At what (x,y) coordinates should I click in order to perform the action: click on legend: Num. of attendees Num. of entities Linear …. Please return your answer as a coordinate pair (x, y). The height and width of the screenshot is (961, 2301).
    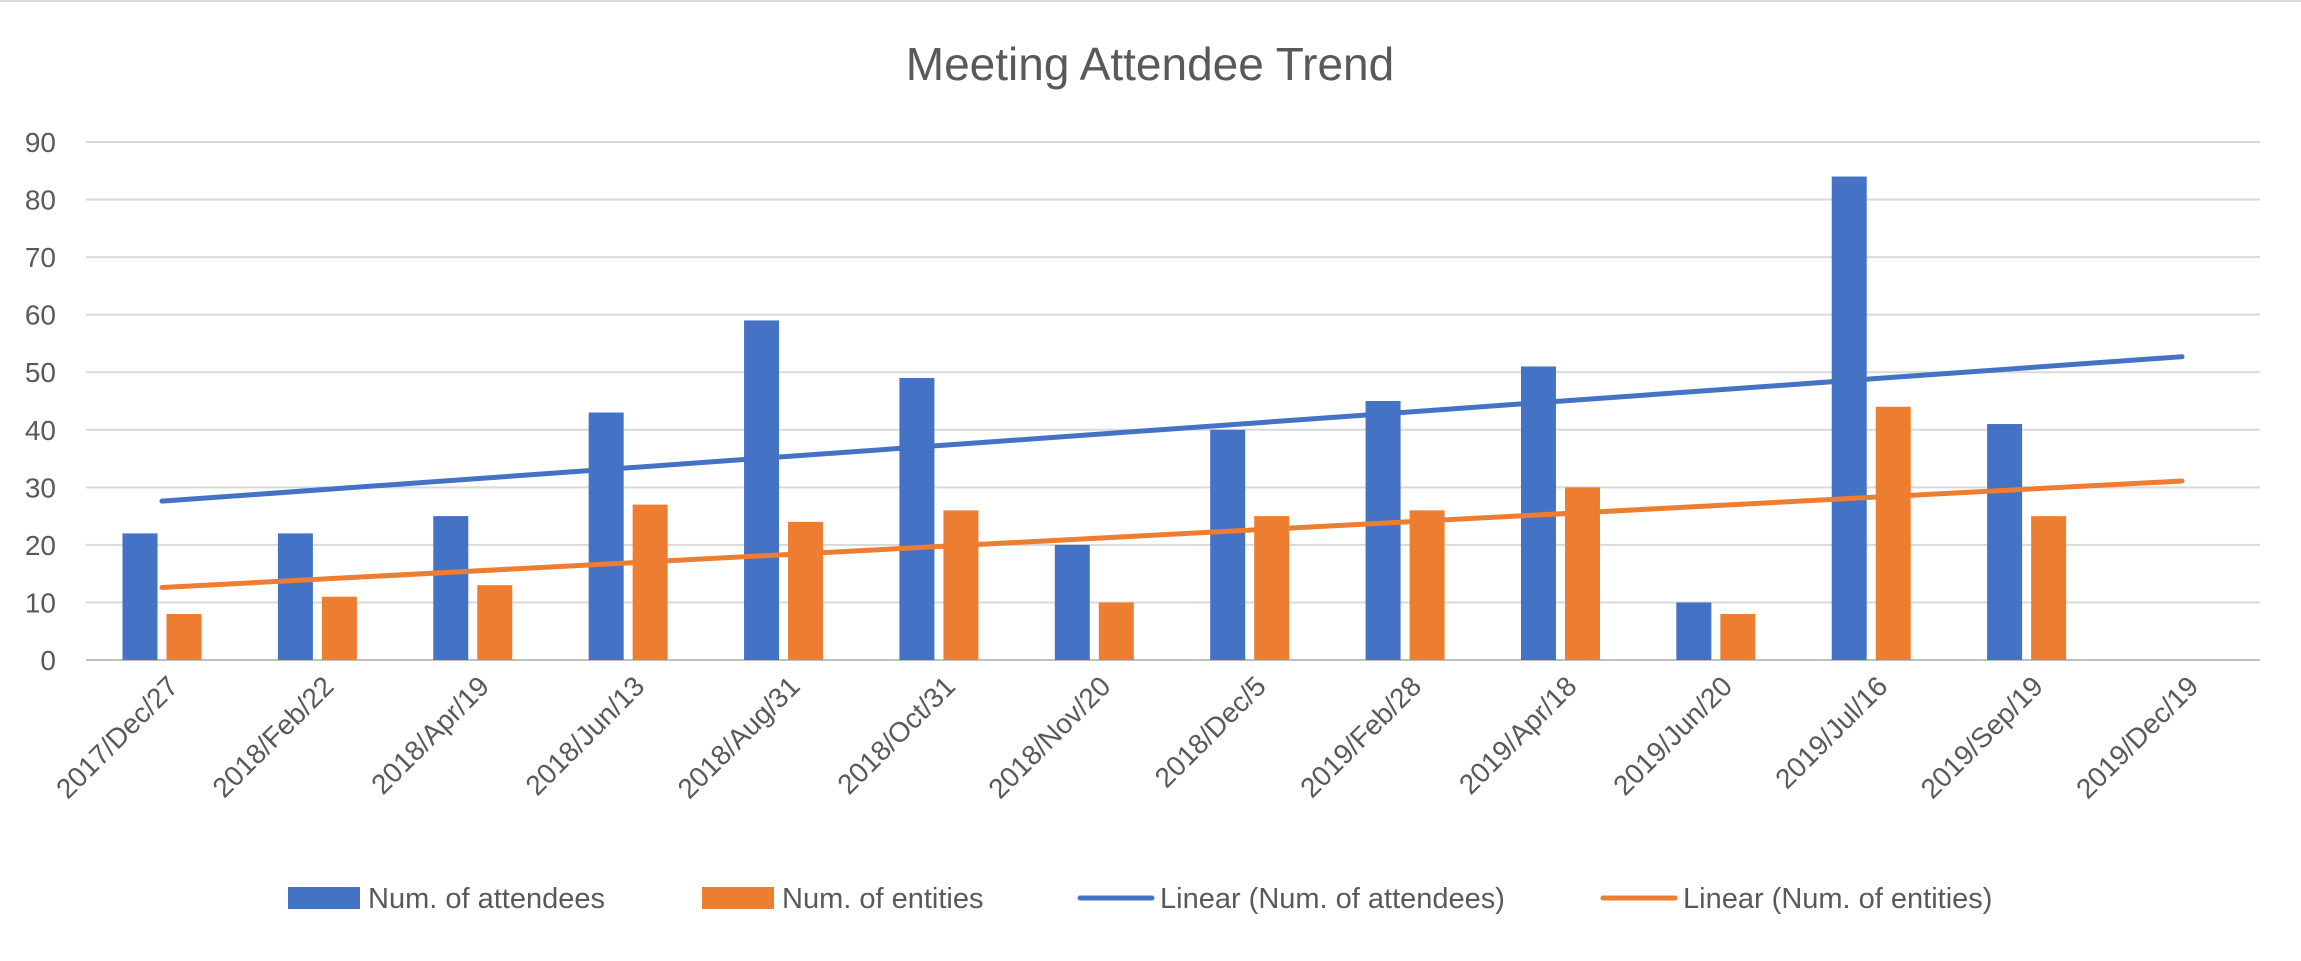
    Looking at the image, I should click on (1140, 899).